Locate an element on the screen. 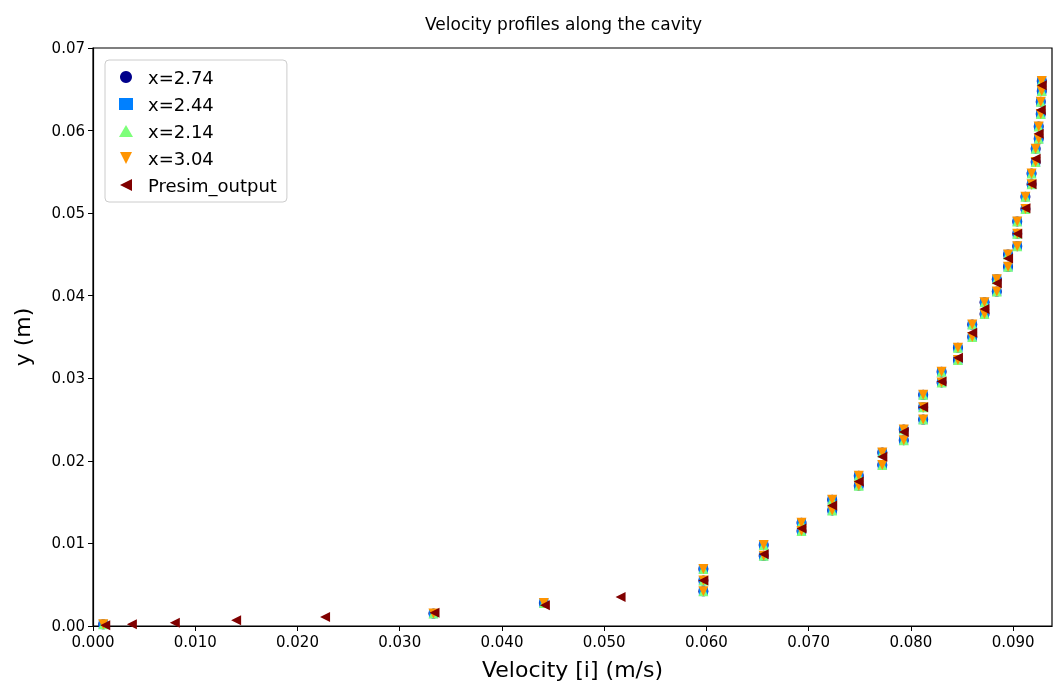 The height and width of the screenshot is (688, 1053). x-tick-label: 0.080 is located at coordinates (911, 641).